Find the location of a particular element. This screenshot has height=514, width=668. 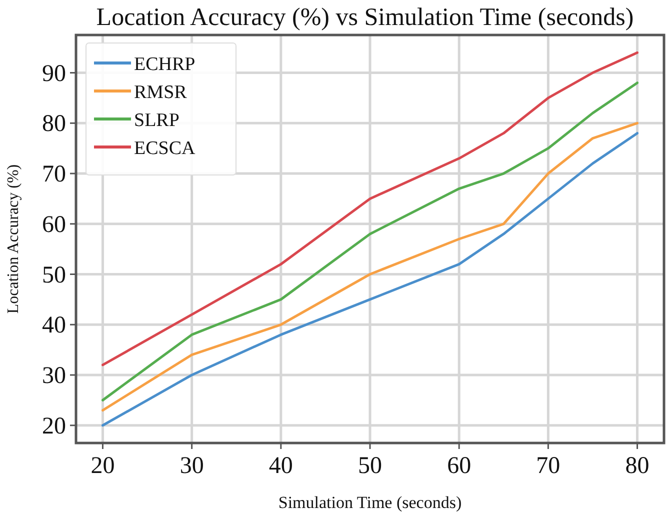

x-tick-label: 50 is located at coordinates (370, 466).